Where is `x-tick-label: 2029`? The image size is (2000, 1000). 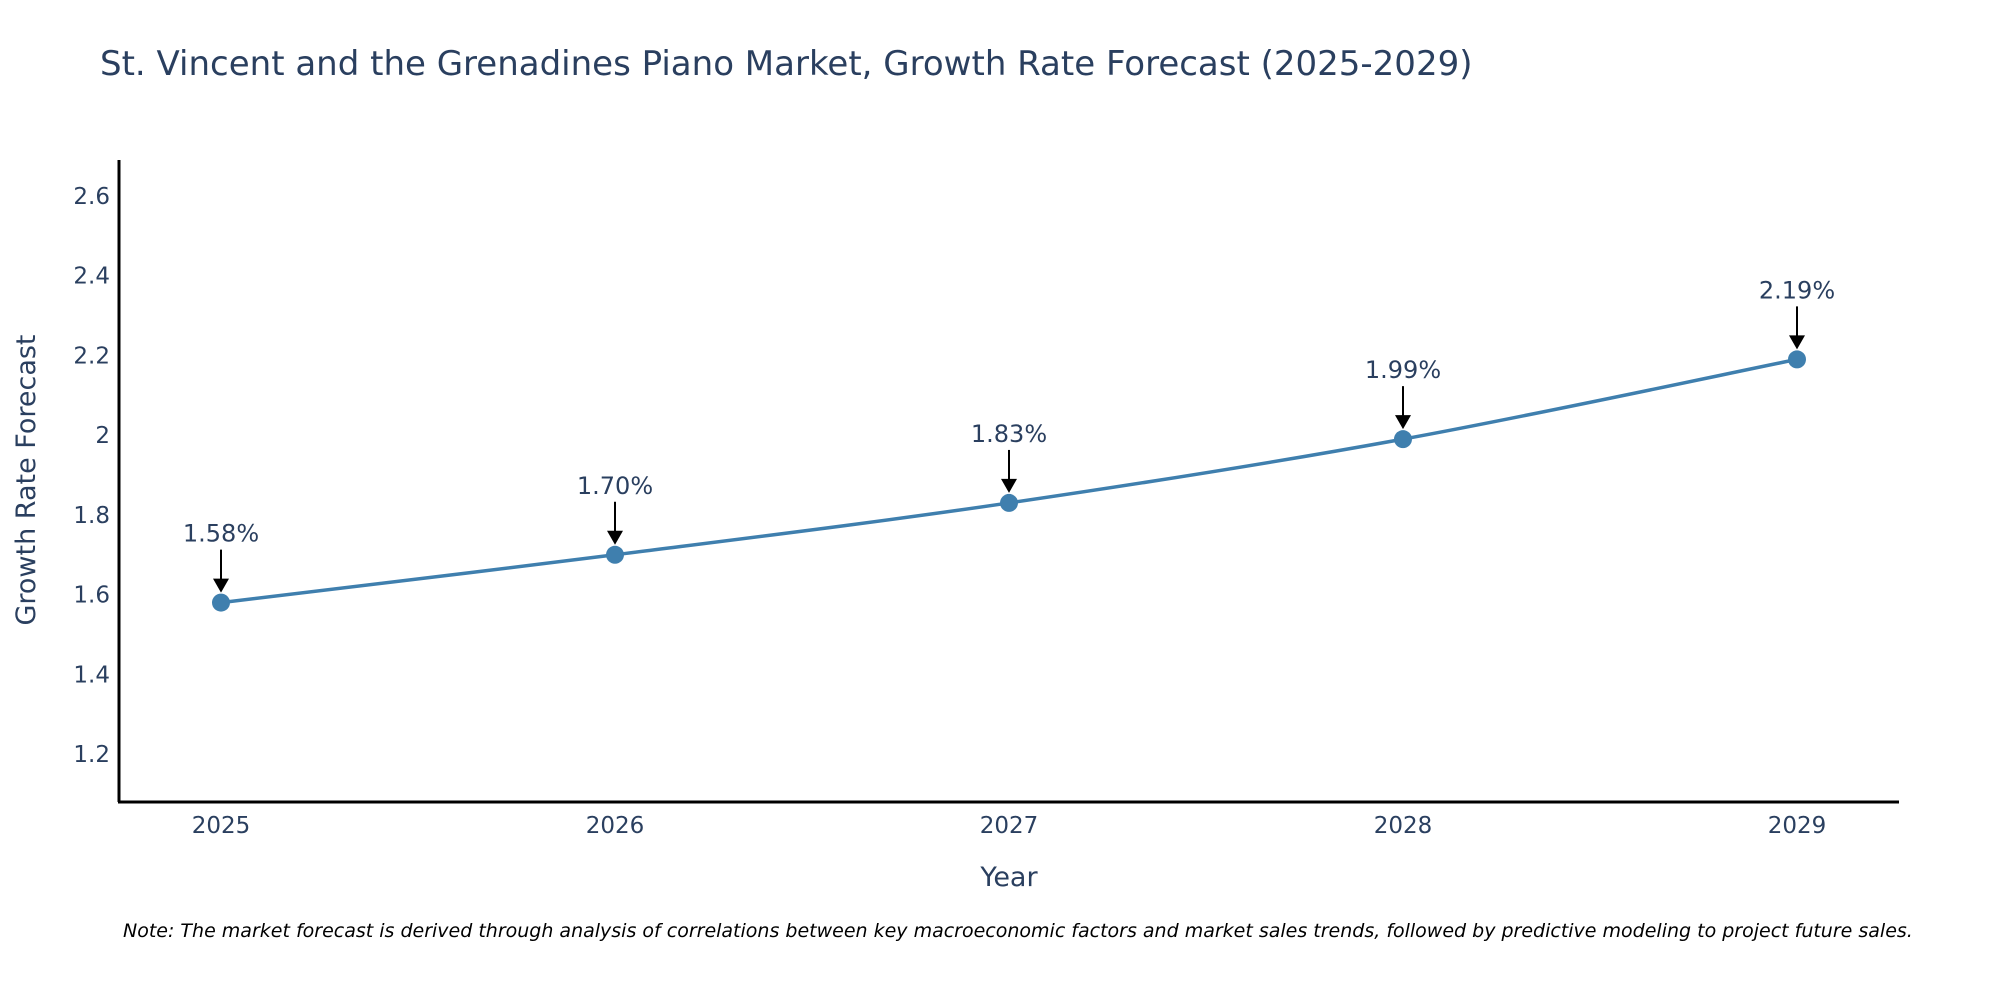 x-tick-label: 2029 is located at coordinates (1797, 826).